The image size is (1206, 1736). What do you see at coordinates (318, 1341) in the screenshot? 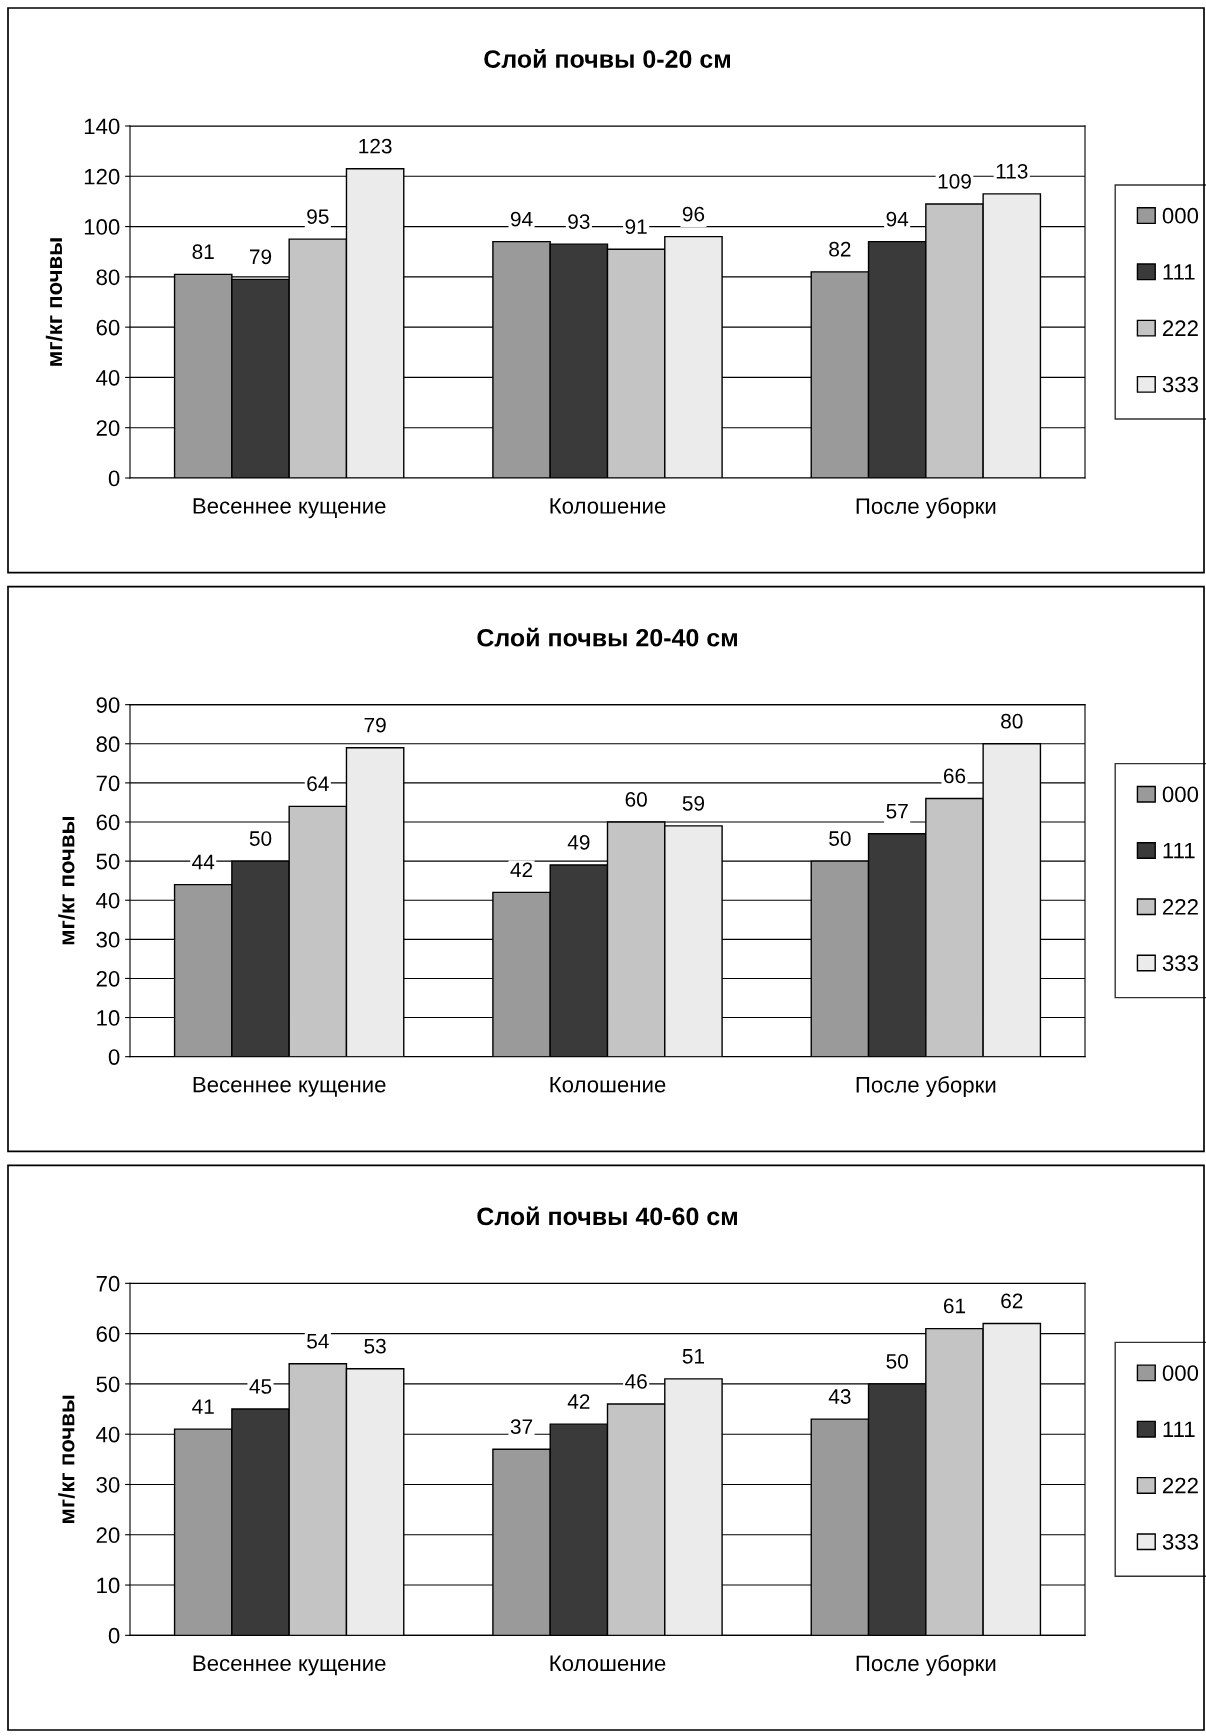
I see `data-label: 54` at bounding box center [318, 1341].